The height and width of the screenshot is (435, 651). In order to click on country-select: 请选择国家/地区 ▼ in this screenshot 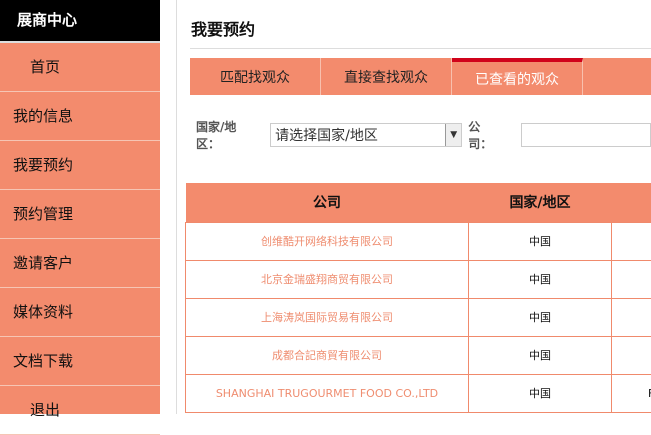, I will do `click(366, 135)`.